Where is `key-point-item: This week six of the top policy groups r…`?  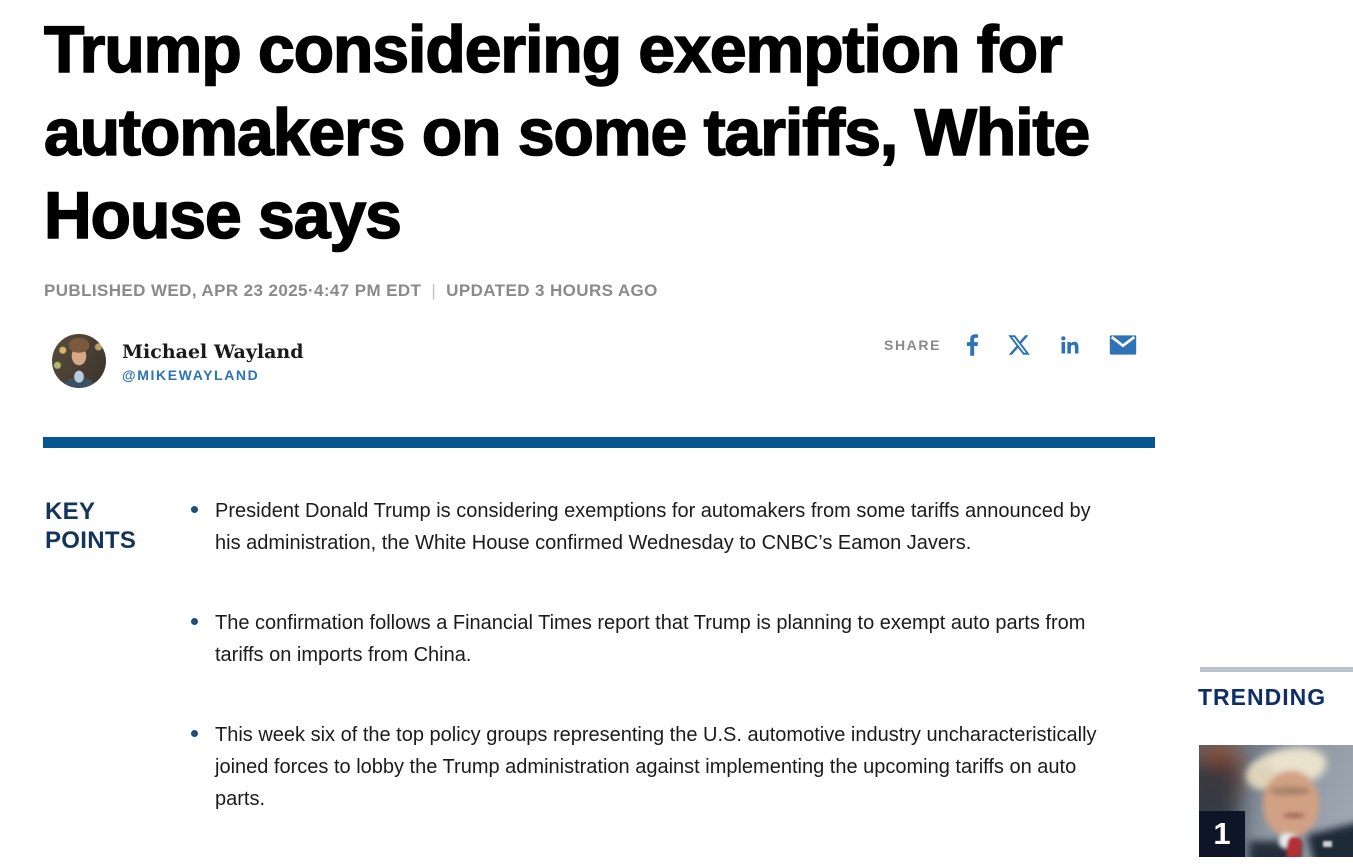
key-point-item: This week six of the top policy groups r… is located at coordinates (654, 767).